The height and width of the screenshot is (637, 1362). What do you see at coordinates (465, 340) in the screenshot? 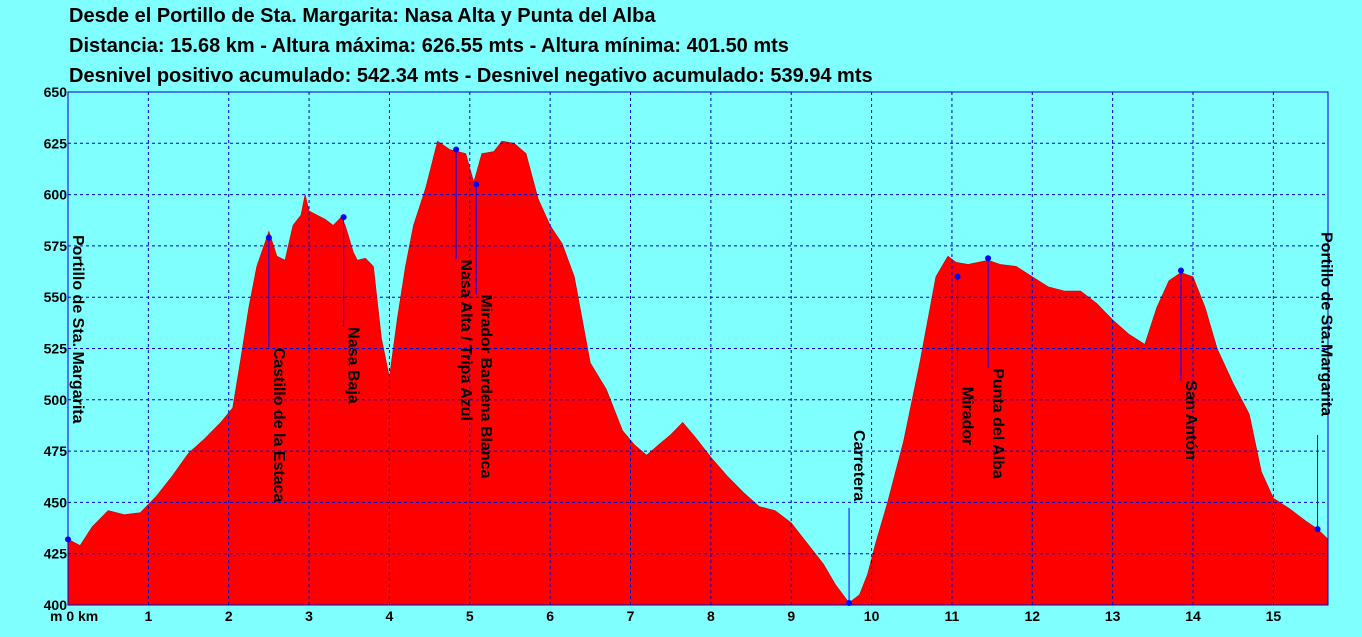
I see `waypoint-label: Nasa Alta / Tripa Azul` at bounding box center [465, 340].